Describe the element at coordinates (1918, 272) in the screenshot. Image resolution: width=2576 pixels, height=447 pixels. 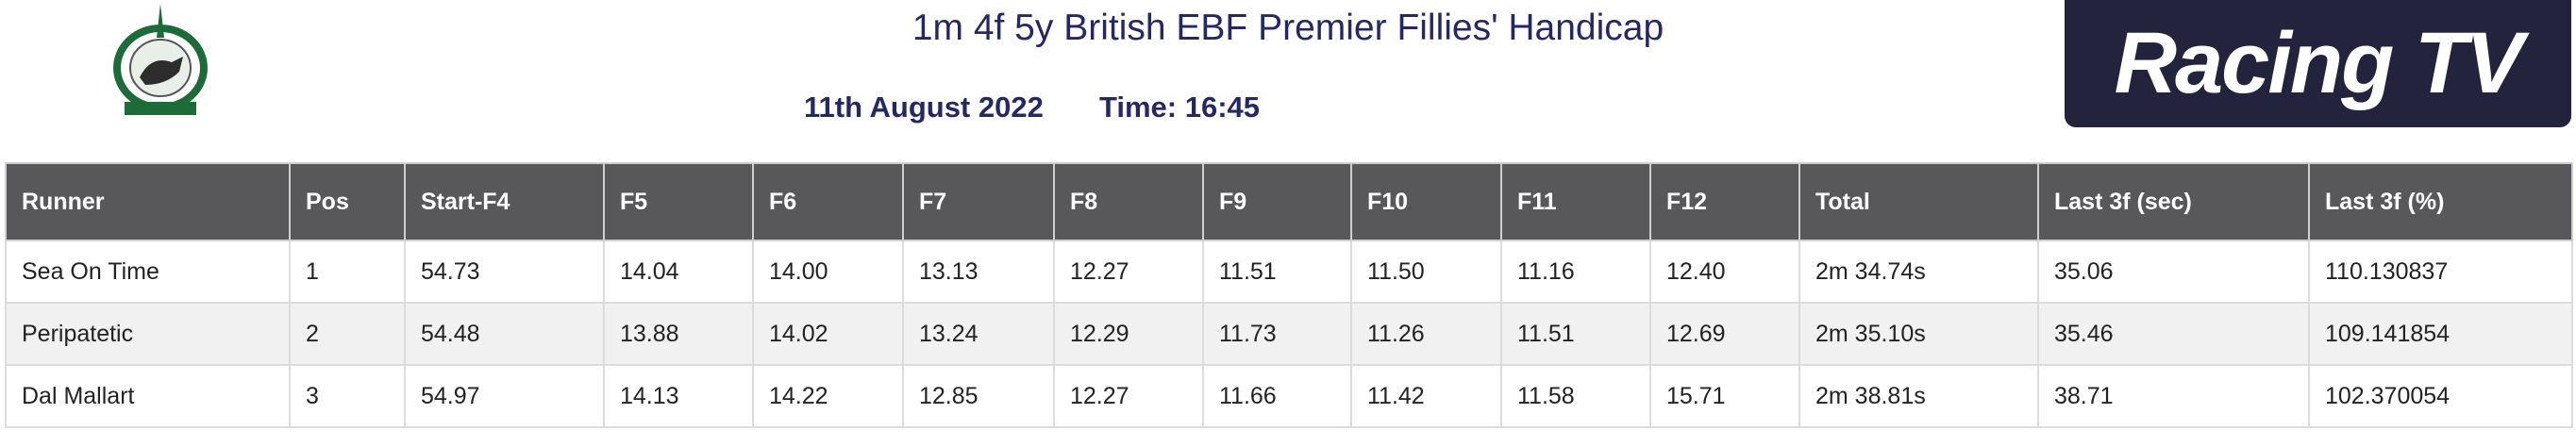
I see `table-cell: 2m 34.74s` at that location.